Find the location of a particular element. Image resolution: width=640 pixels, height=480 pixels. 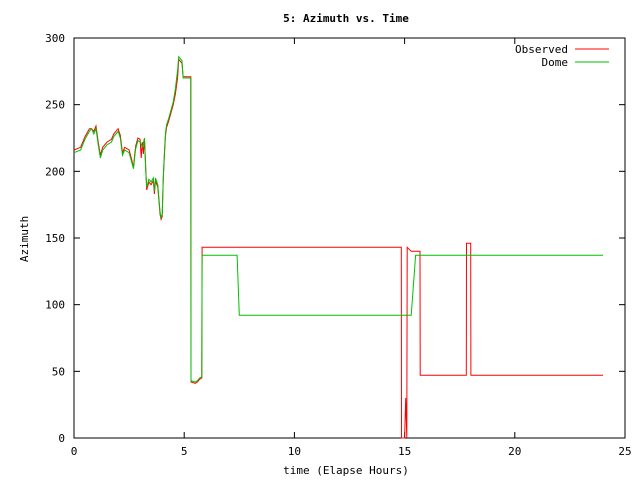

x-tick-label: 0 is located at coordinates (74, 451).